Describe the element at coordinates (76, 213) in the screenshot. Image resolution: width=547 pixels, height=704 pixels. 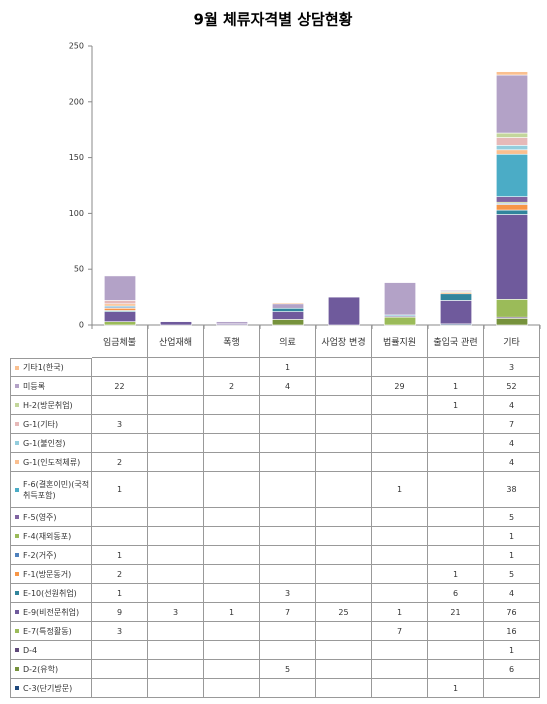
I see `y-tick-label: 100` at that location.